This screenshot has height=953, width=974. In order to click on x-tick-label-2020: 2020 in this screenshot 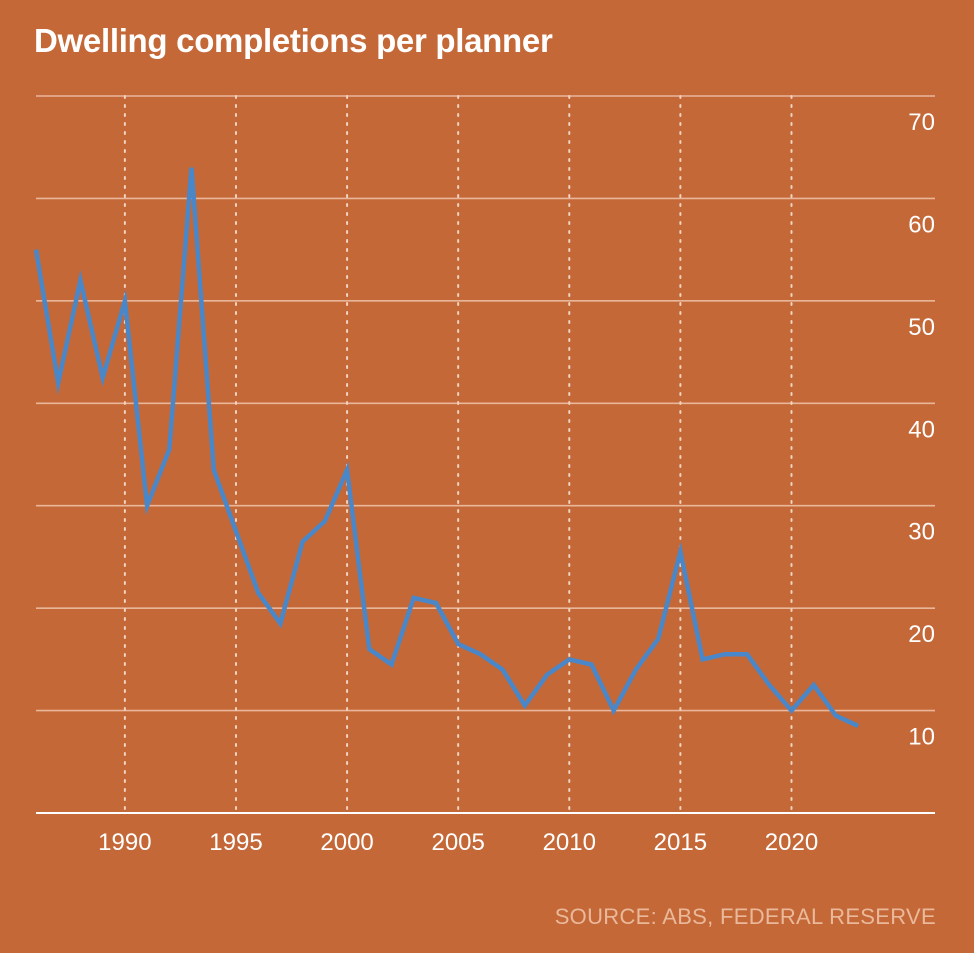, I will do `click(791, 842)`.